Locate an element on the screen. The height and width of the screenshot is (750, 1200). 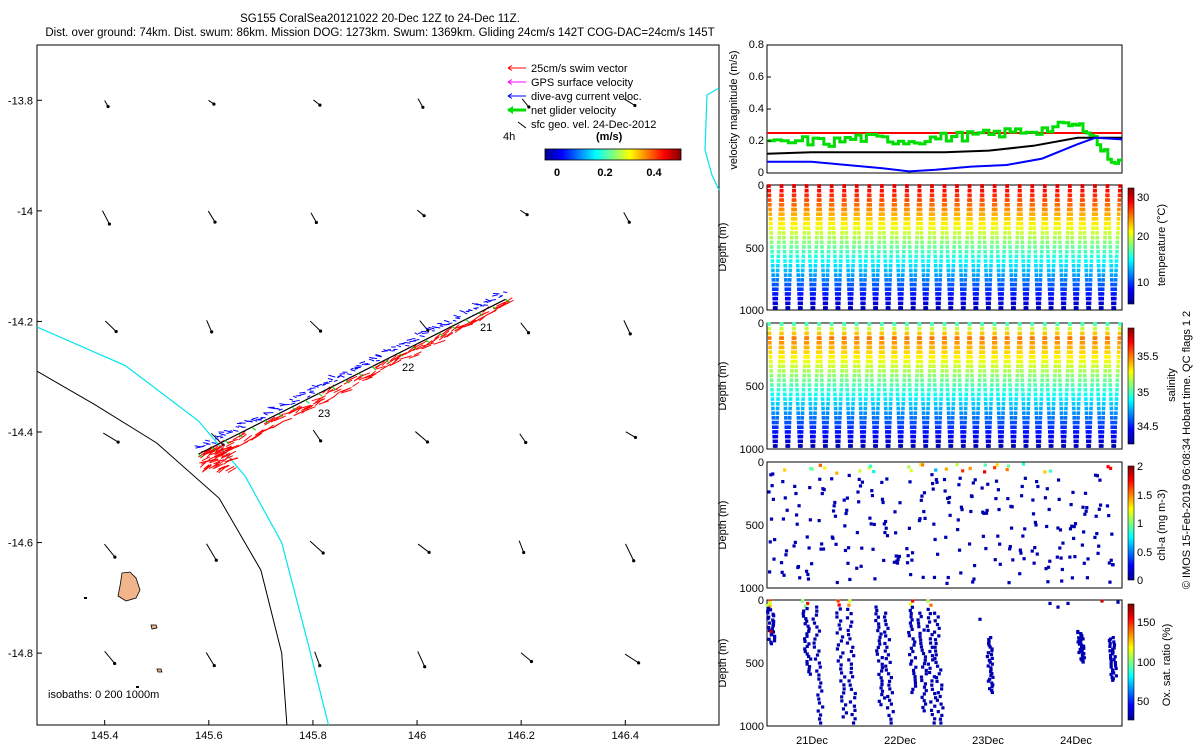
geo-vector is located at coordinates (526, 657).